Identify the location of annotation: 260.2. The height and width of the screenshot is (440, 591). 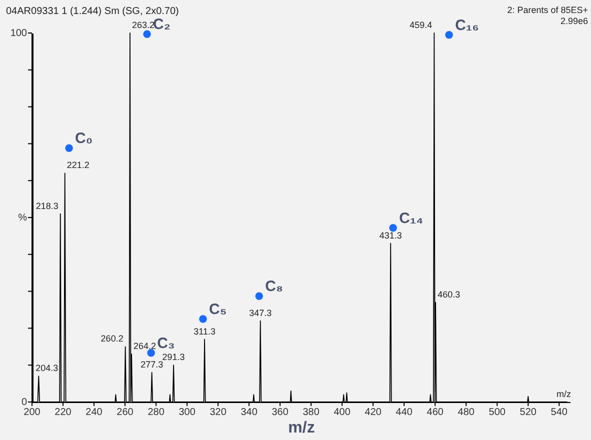
(112, 339).